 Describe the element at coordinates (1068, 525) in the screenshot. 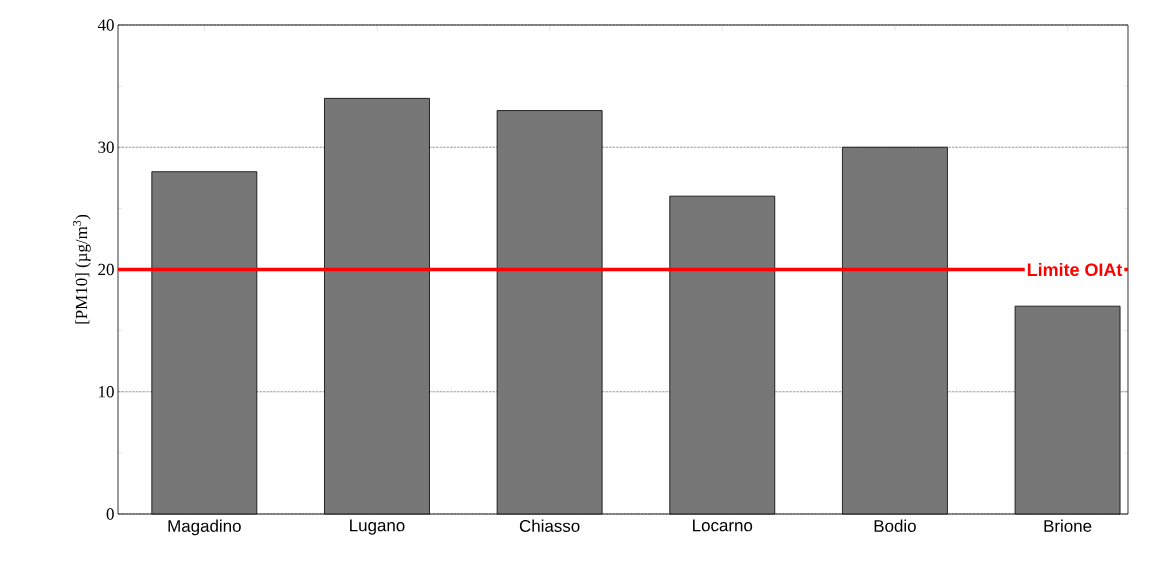

I see `x-tick-label: Brione` at that location.